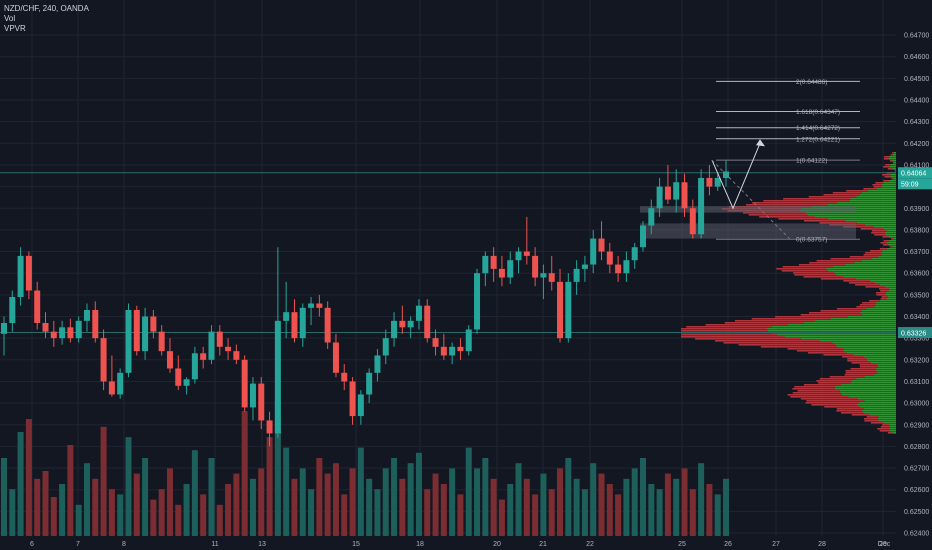 Image resolution: width=932 pixels, height=550 pixels. I want to click on time-axis-label: 20, so click(497, 544).